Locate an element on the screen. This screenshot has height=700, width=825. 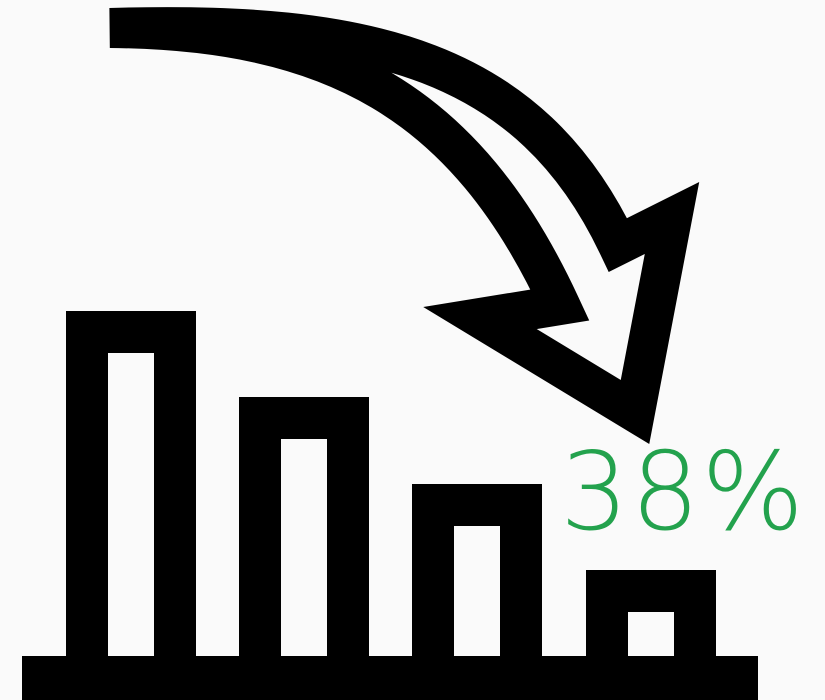
baseline is located at coordinates (390, 678).